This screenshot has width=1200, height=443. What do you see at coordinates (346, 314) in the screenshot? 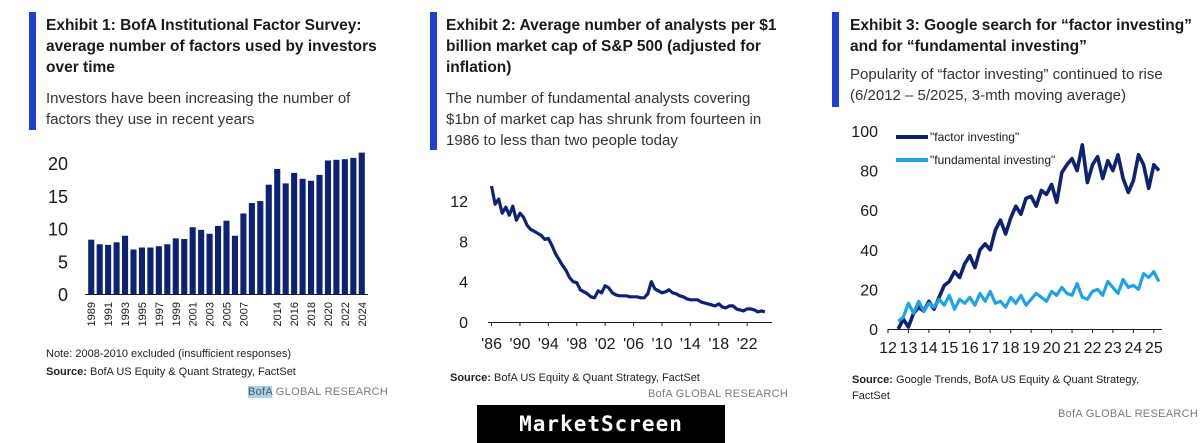
I see `x-tick-label: 2022` at bounding box center [346, 314].